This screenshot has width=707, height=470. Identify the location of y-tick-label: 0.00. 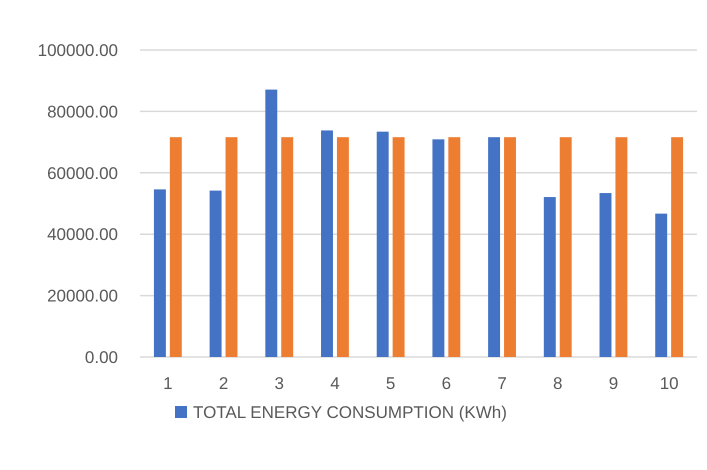
(101, 357).